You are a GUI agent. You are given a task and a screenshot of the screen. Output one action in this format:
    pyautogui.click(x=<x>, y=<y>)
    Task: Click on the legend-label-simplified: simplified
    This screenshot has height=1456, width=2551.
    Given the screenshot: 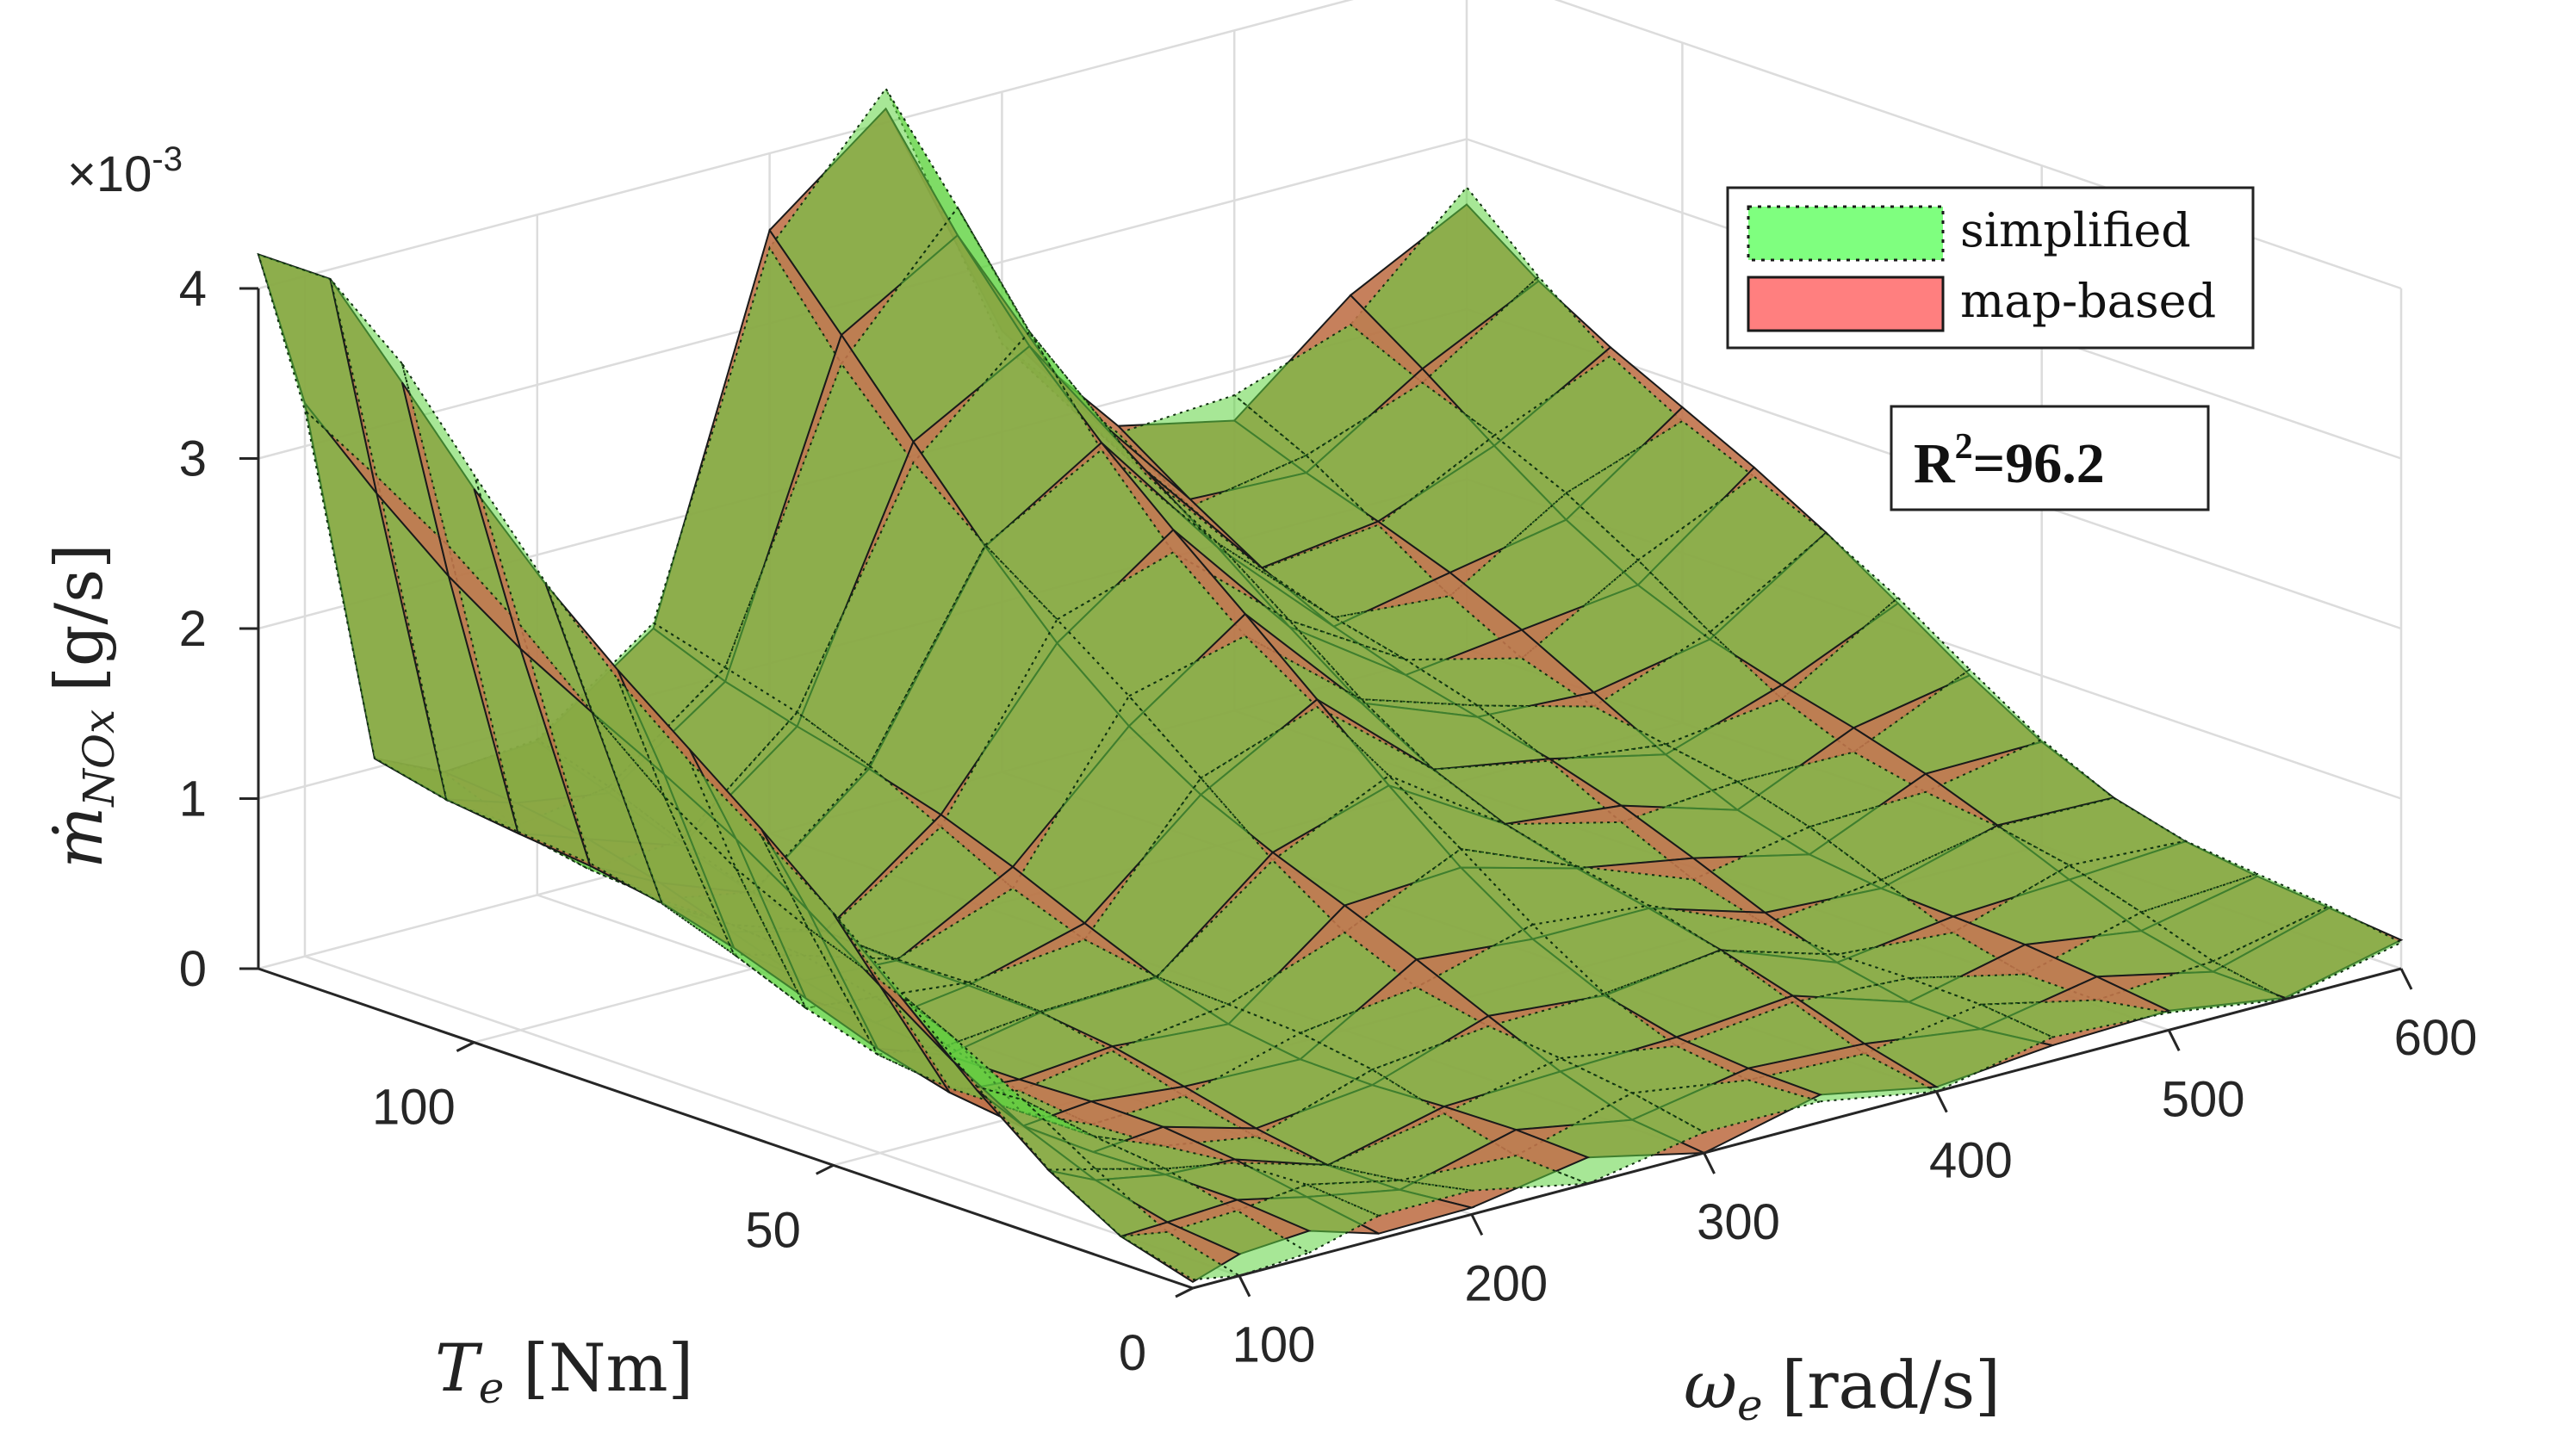 What is the action you would take?
    pyautogui.click(x=2075, y=230)
    